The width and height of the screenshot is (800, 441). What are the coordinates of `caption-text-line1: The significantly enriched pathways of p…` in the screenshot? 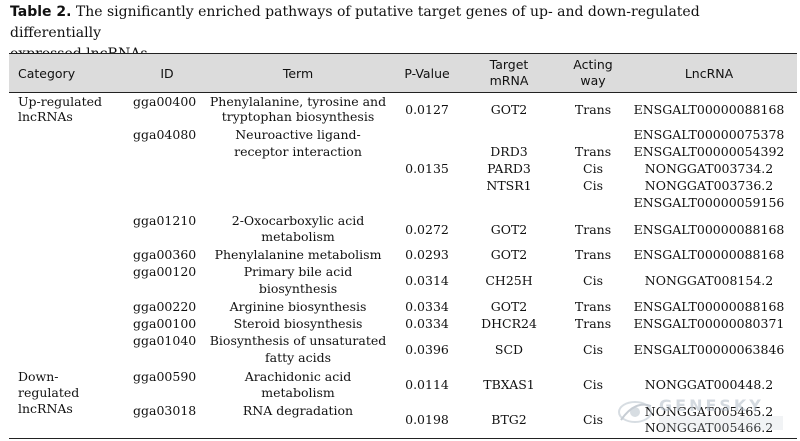 It's located at (355, 22).